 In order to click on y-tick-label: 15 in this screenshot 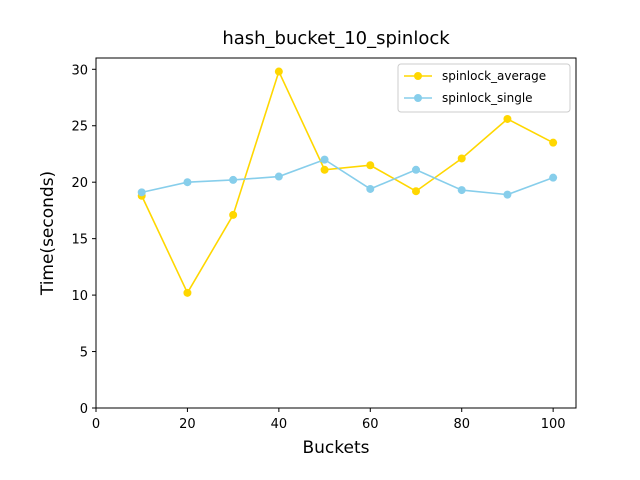, I will do `click(79, 240)`.